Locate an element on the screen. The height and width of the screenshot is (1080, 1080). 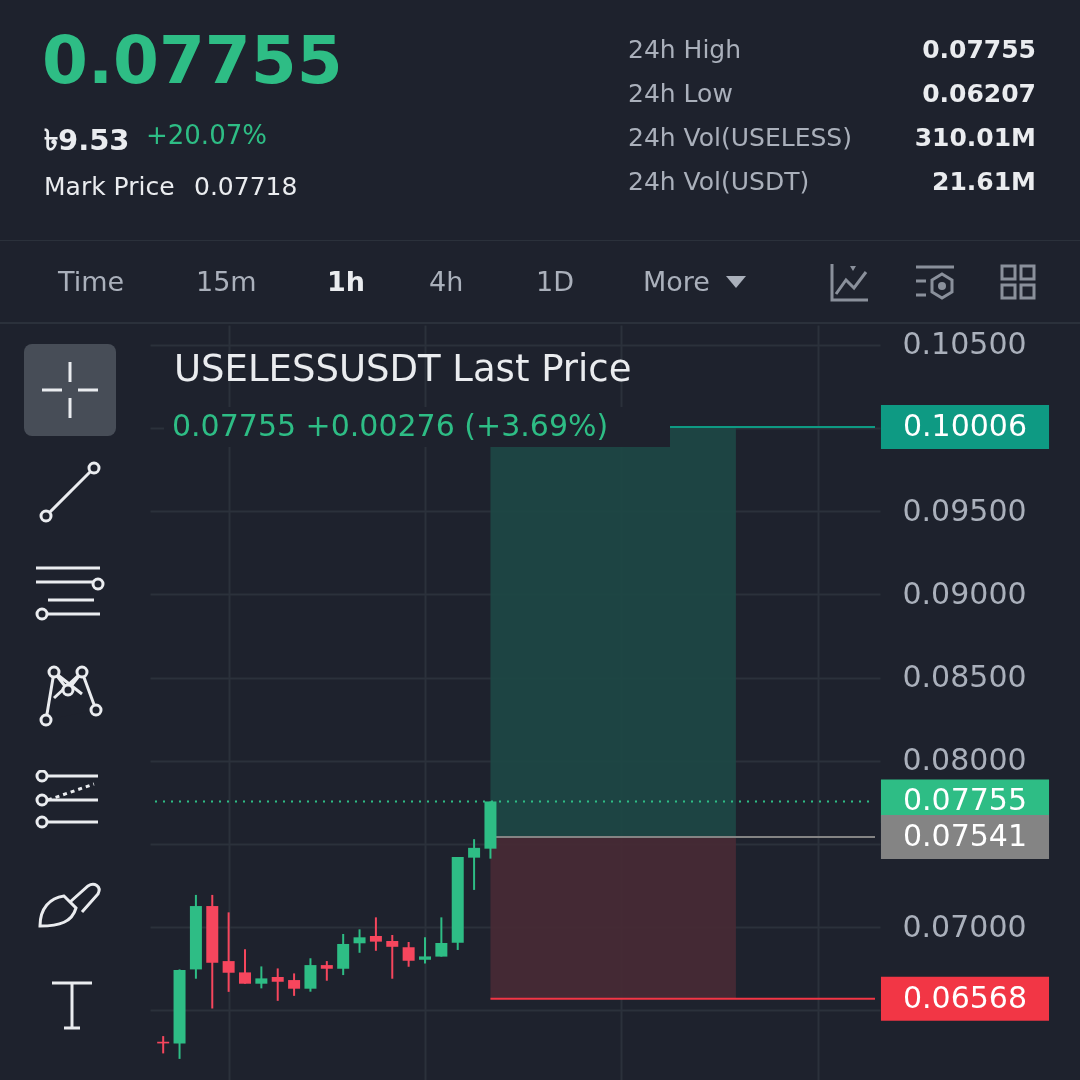
text: 24h Vol(USDT) is located at coordinates (719, 181).